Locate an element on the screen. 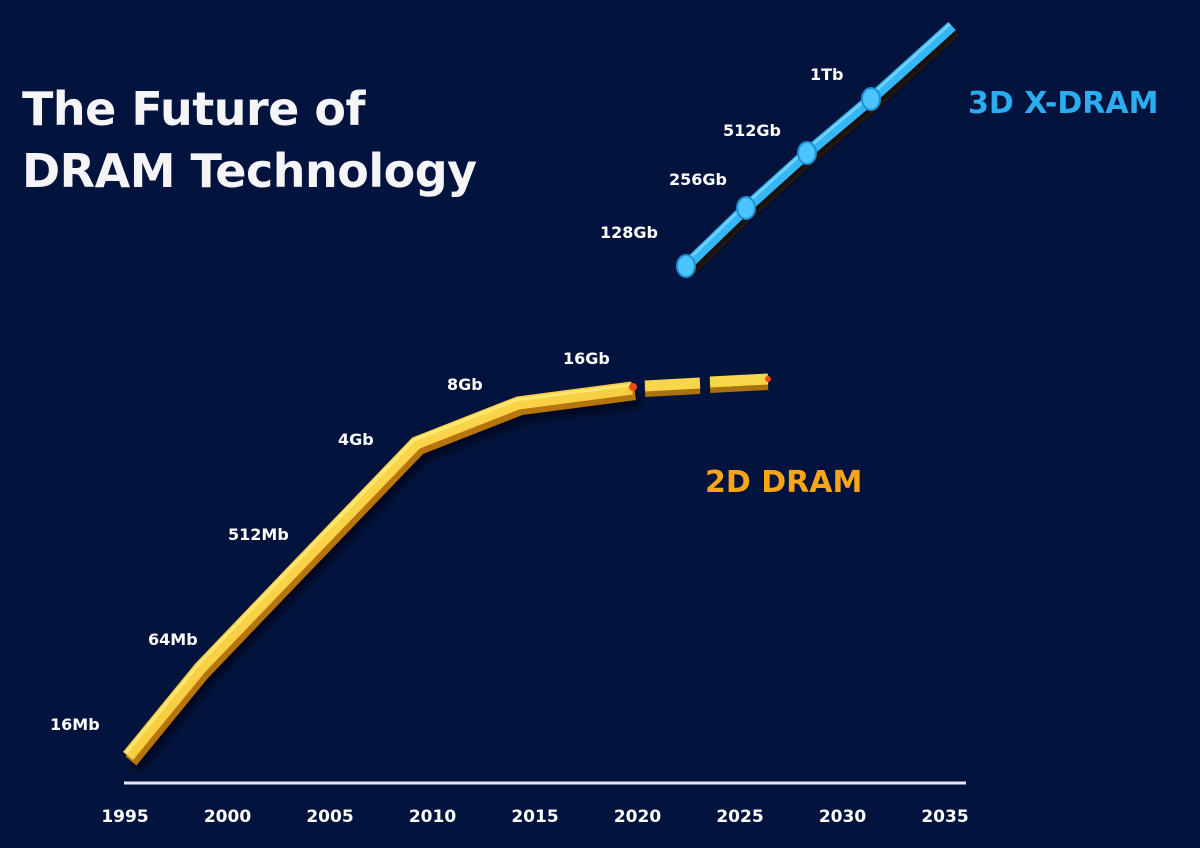  series-2d-point-label: 16Mb is located at coordinates (75, 724).